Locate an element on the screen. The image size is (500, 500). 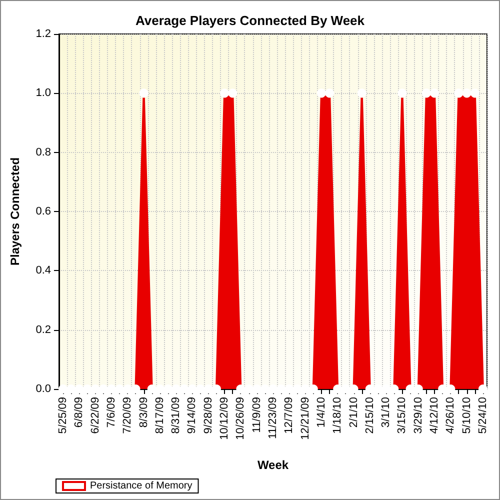
x-tick-label: 8/17/09 is located at coordinates (160, 415).